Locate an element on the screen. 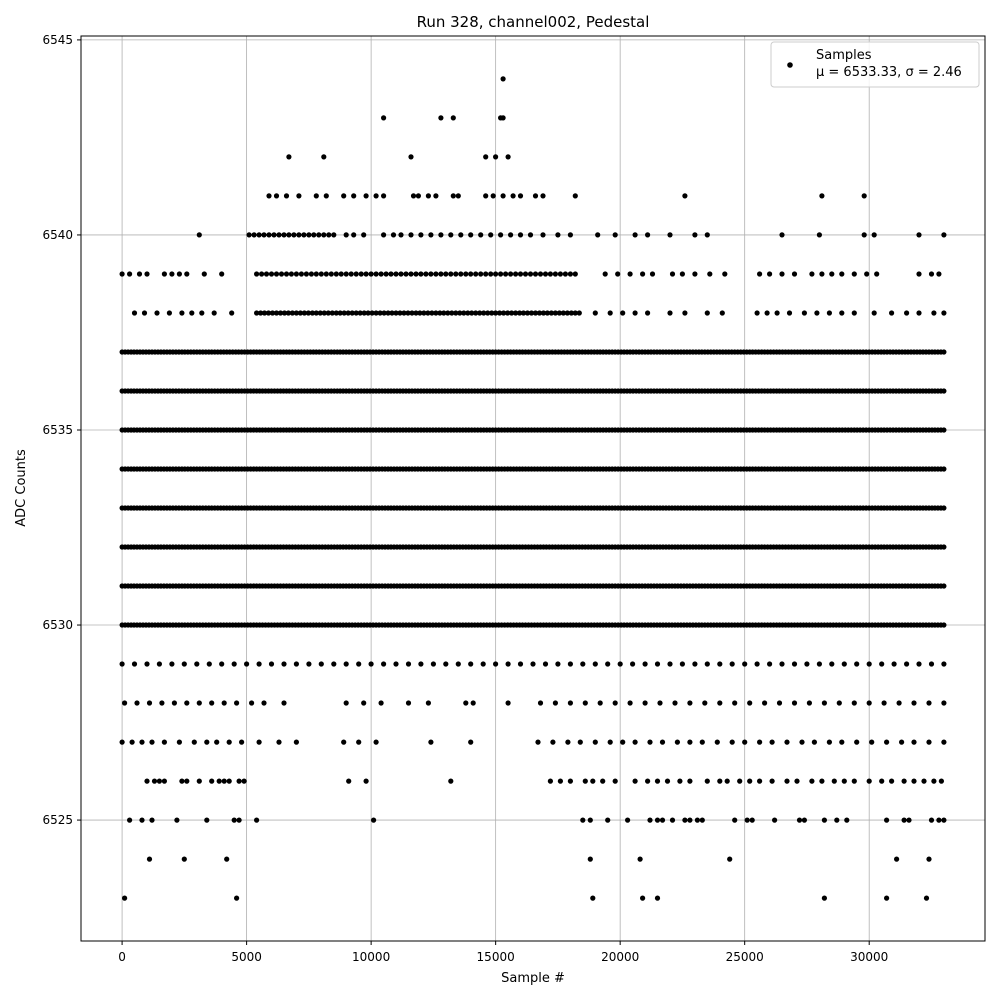  x-tick-label: 20000 is located at coordinates (620, 957).